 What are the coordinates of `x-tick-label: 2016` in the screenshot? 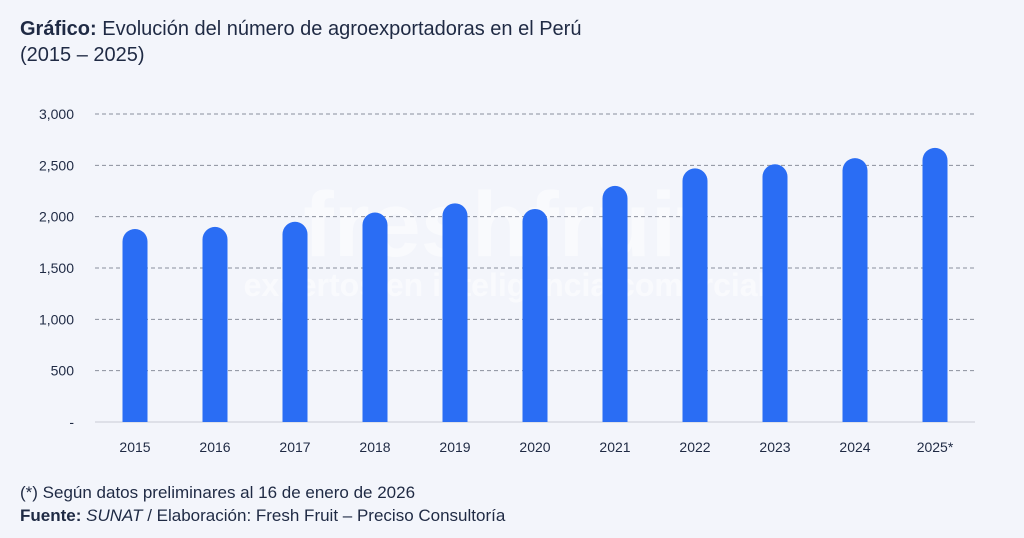 It's located at (214, 447).